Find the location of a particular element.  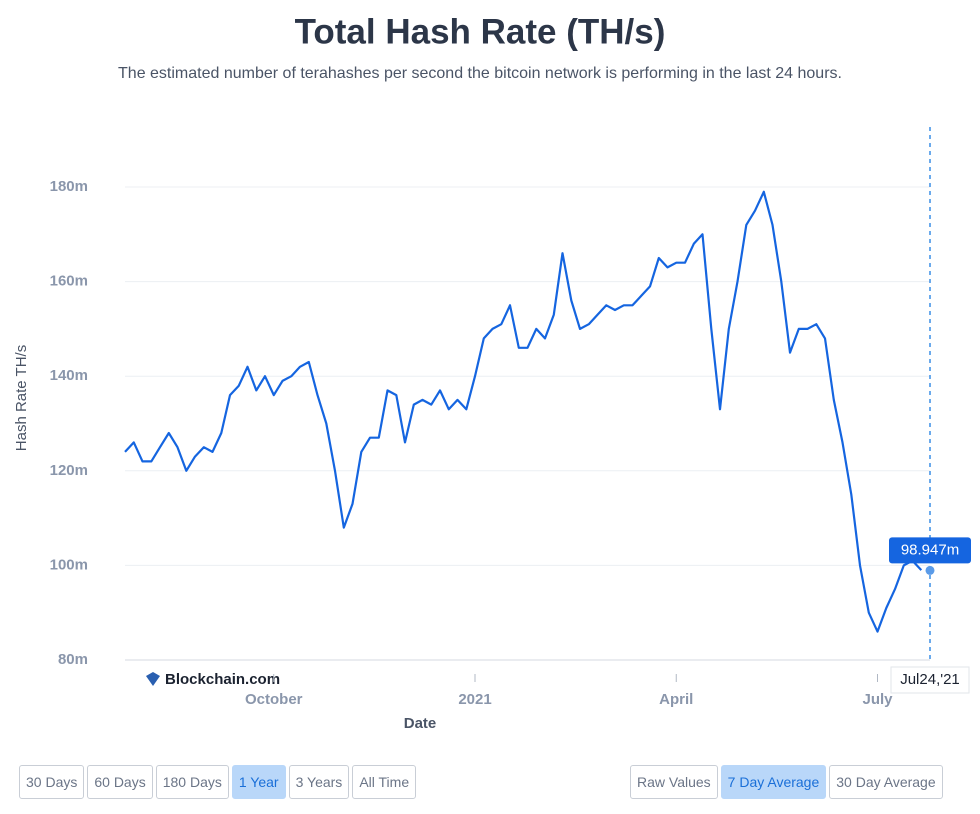

x-tick-label: July is located at coordinates (877, 699).